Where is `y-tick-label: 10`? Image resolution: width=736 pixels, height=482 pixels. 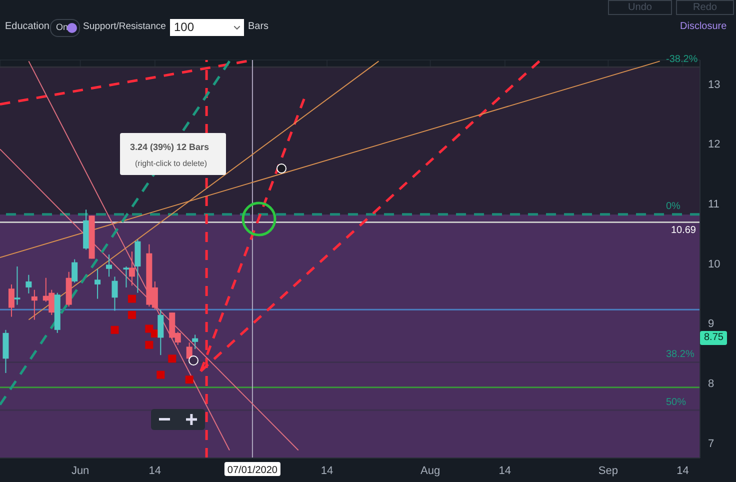 y-tick-label: 10 is located at coordinates (714, 264).